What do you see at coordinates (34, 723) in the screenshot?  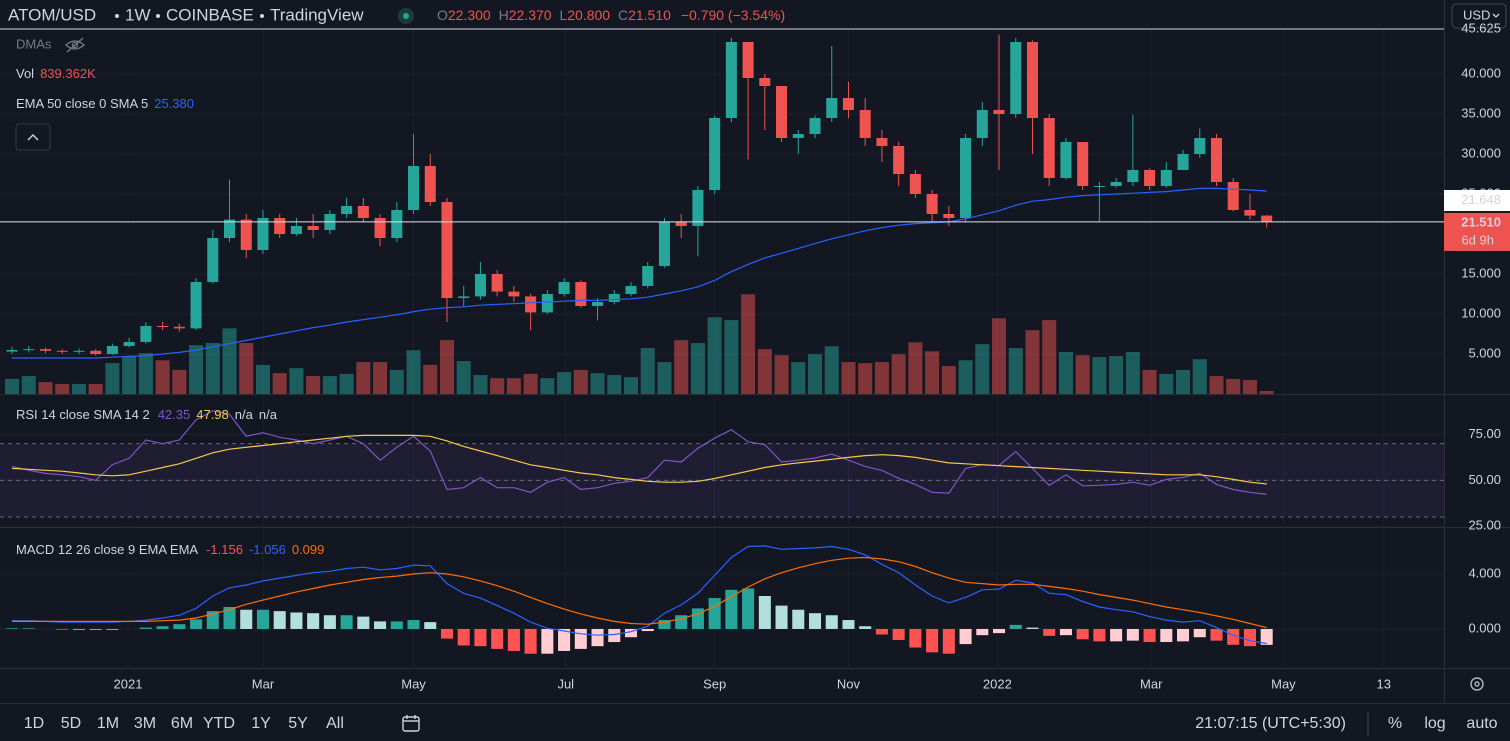 I see `range-button: 1D` at bounding box center [34, 723].